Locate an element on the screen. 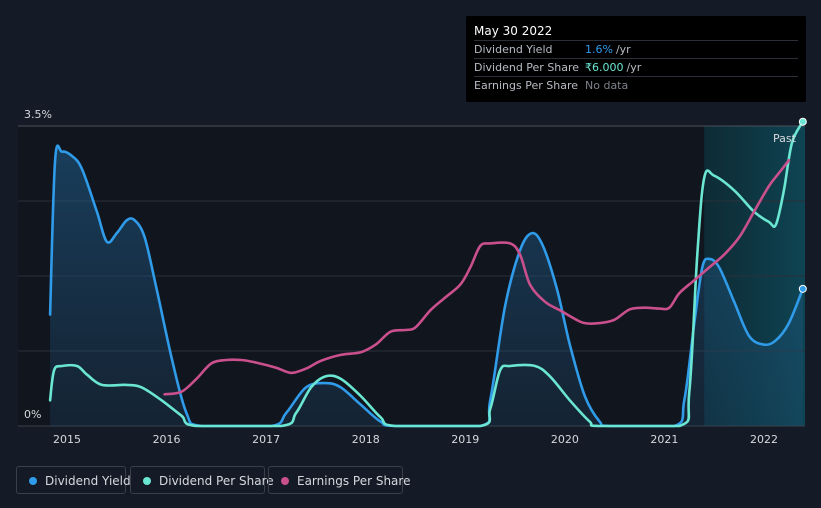 The width and height of the screenshot is (821, 508). tooltip-date: May 30 2022 is located at coordinates (513, 31).